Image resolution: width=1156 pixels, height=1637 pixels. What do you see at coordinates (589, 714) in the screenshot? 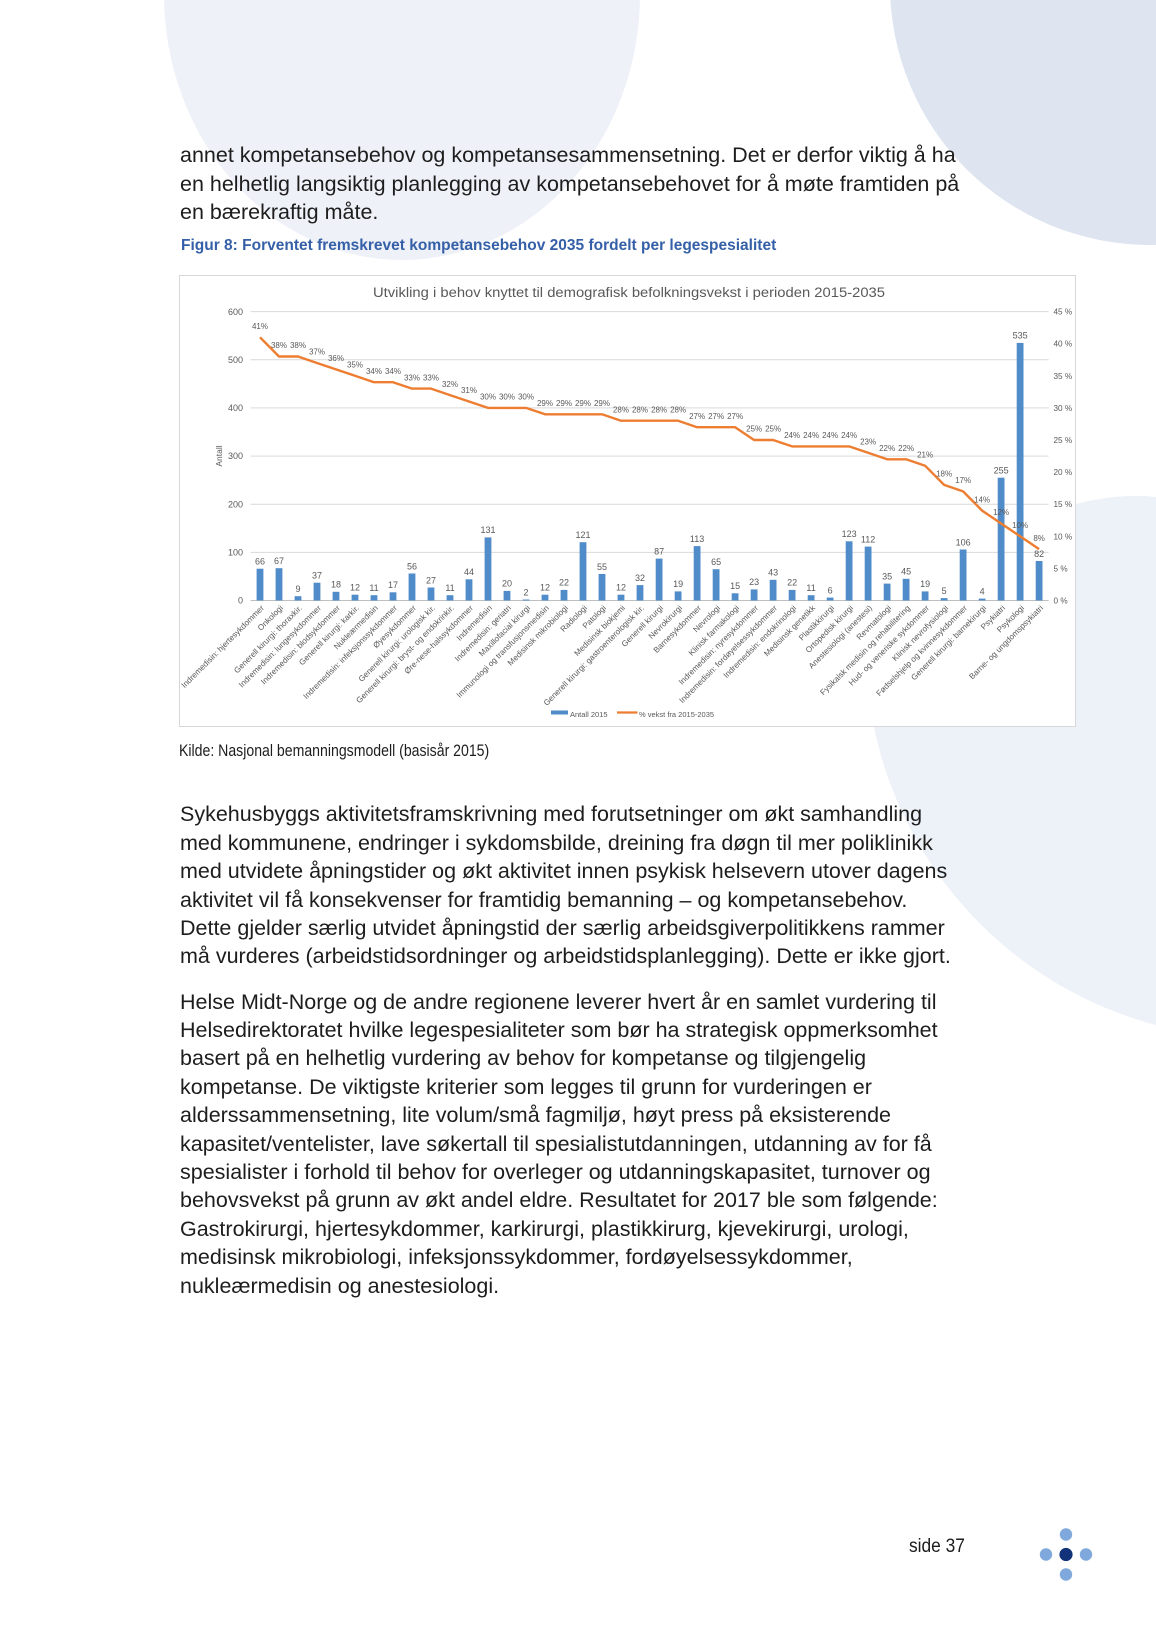
I see `svg-text: Antall 2015` at bounding box center [589, 714].